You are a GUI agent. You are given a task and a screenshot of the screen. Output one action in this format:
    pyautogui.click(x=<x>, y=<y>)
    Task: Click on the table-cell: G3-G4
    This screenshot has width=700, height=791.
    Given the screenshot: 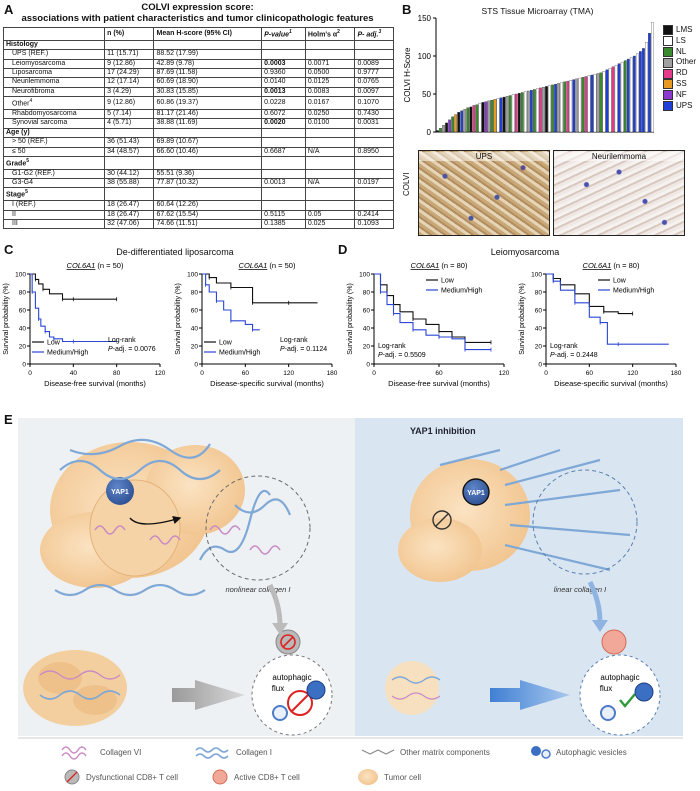 What is the action you would take?
    pyautogui.click(x=54, y=183)
    